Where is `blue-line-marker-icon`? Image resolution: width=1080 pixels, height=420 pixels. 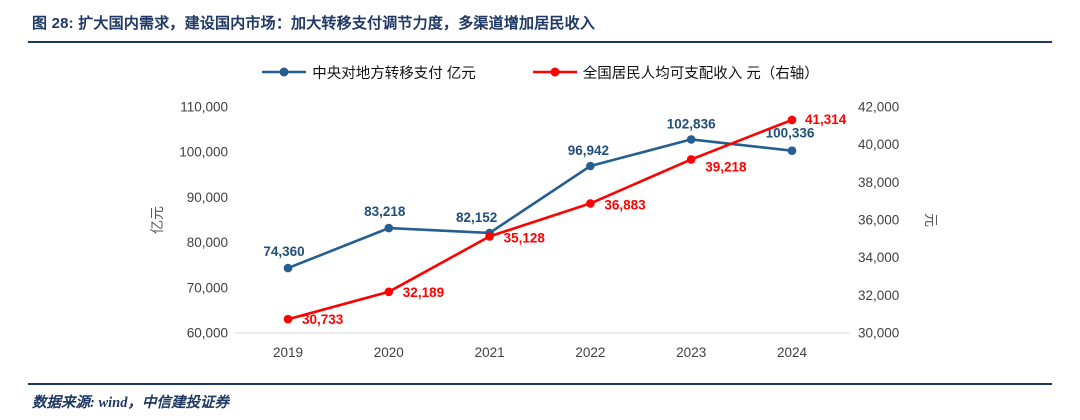
blue-line-marker-icon is located at coordinates (284, 72).